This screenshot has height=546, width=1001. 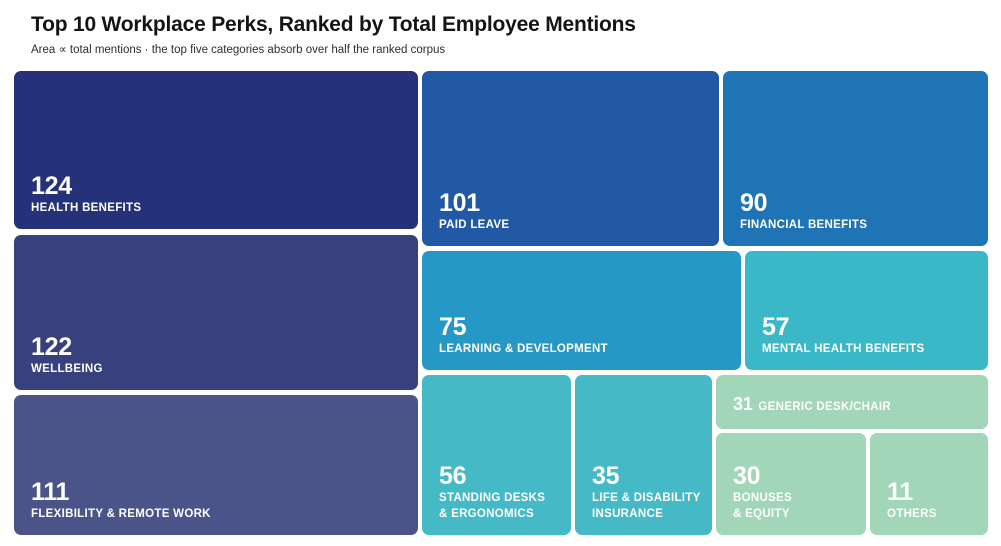 I want to click on treemap-tile-health-benefits: 124 HEALTH BENEFITS, so click(x=216, y=150).